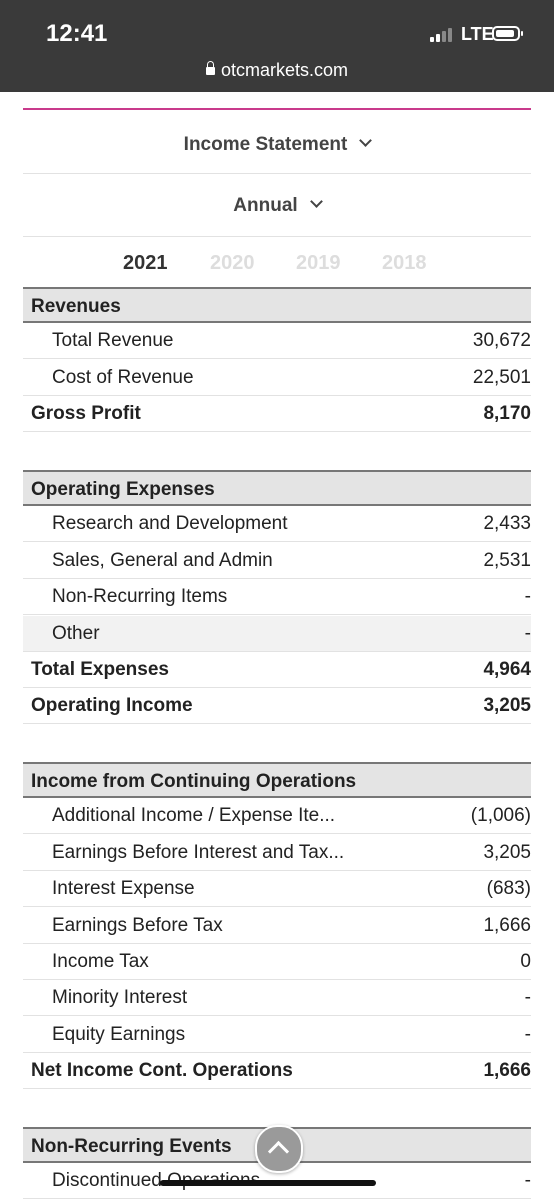 This screenshot has height=1200, width=554. Describe the element at coordinates (277, 264) in the screenshot. I see `year-tabs: 2021 2020 2019 2018` at that location.